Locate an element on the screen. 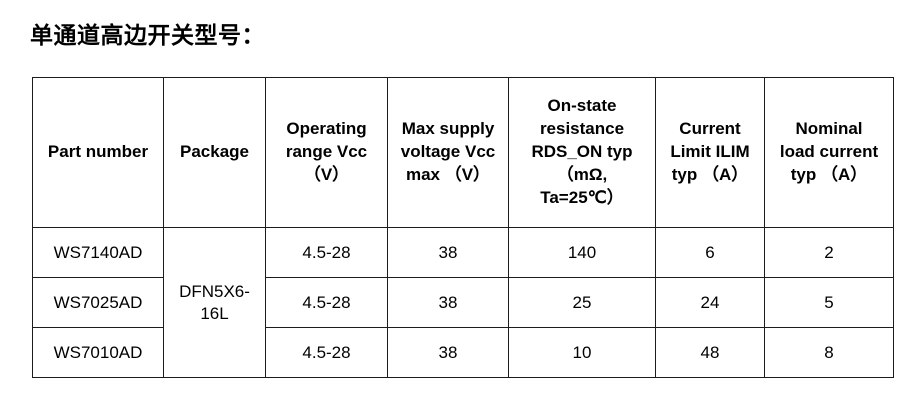  cell-part-number: WS7140AD is located at coordinates (98, 252).